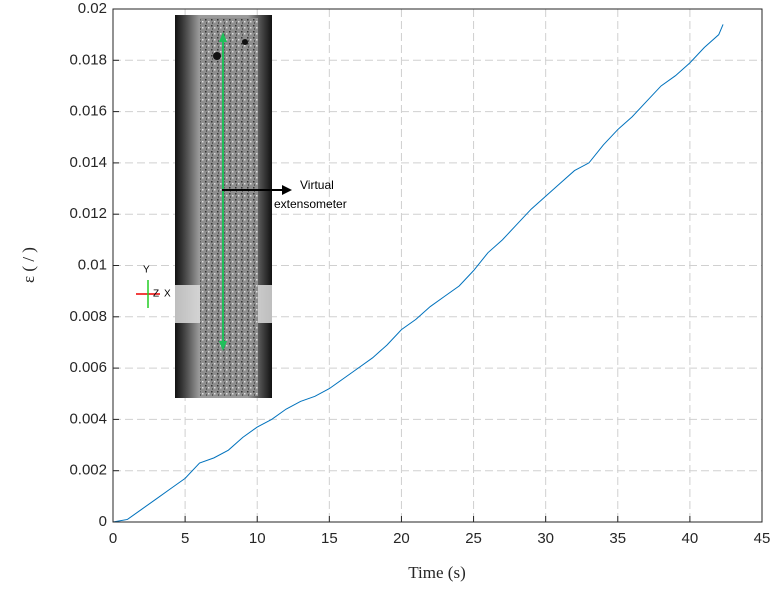  I want to click on y-tick-label: 0.008, so click(88, 316).